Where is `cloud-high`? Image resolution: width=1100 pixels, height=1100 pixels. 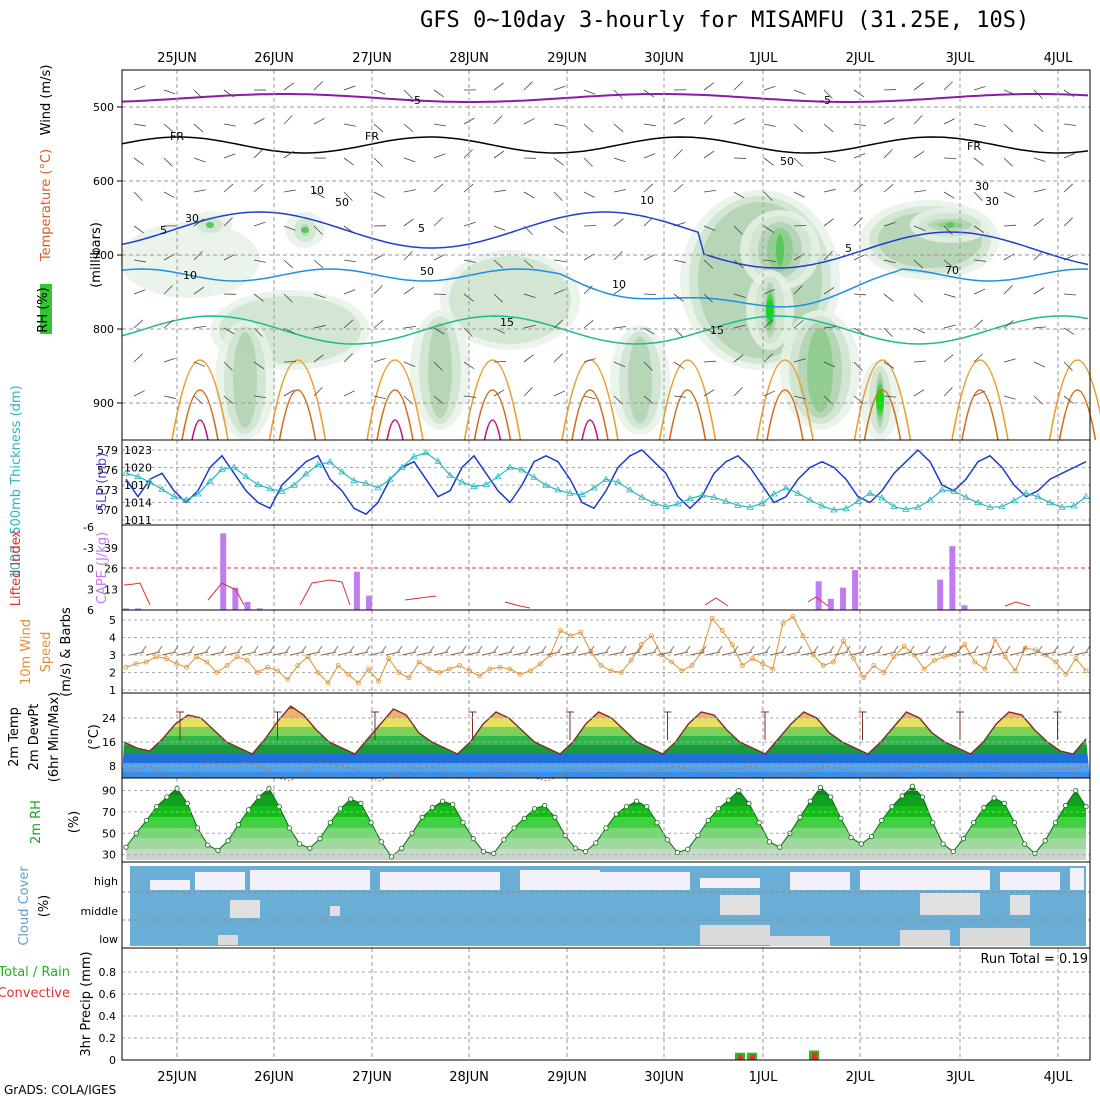
cloud-high is located at coordinates (170, 885).